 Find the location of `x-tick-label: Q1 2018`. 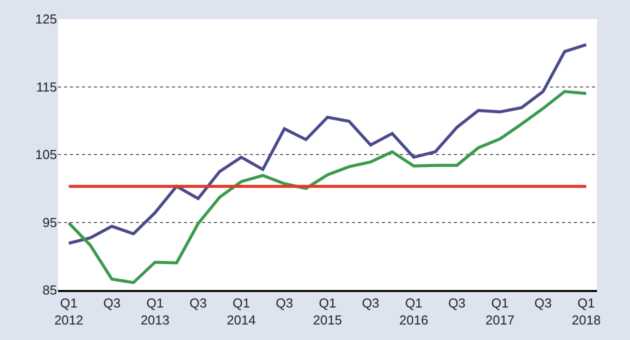

x-tick-label: Q1 2018 is located at coordinates (586, 312).